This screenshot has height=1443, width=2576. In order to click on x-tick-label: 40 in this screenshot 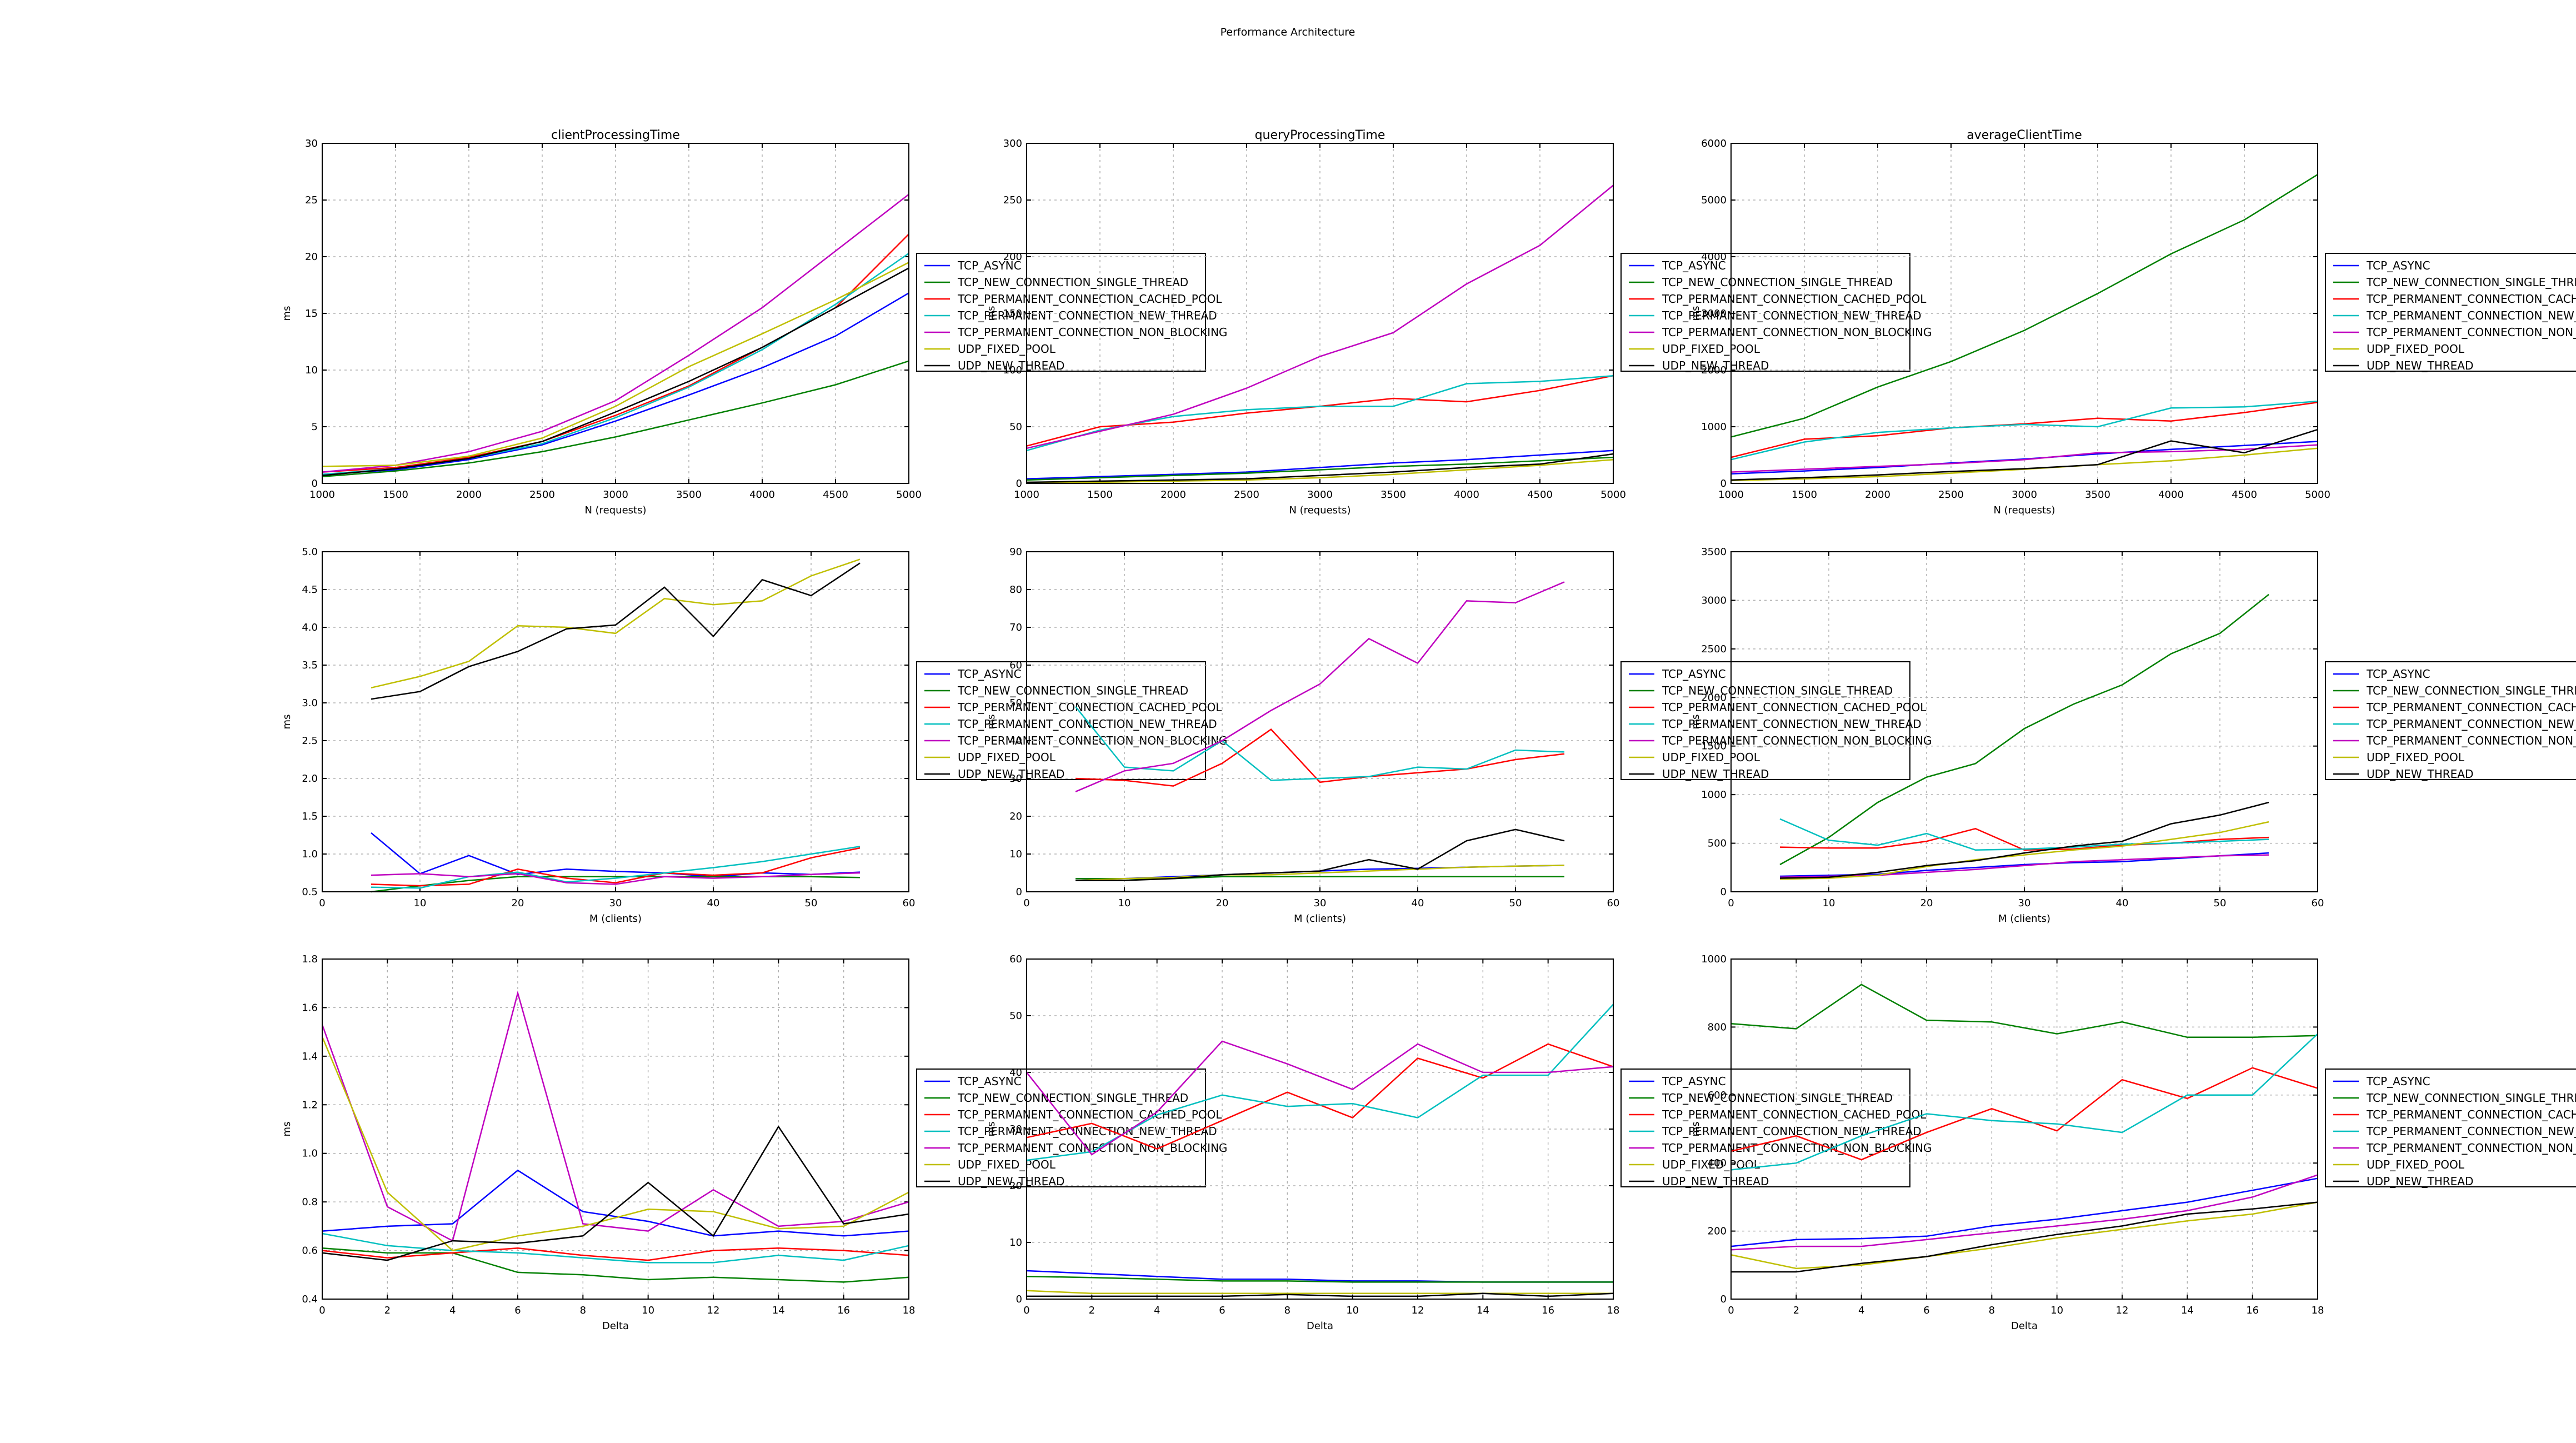, I will do `click(1418, 903)`.